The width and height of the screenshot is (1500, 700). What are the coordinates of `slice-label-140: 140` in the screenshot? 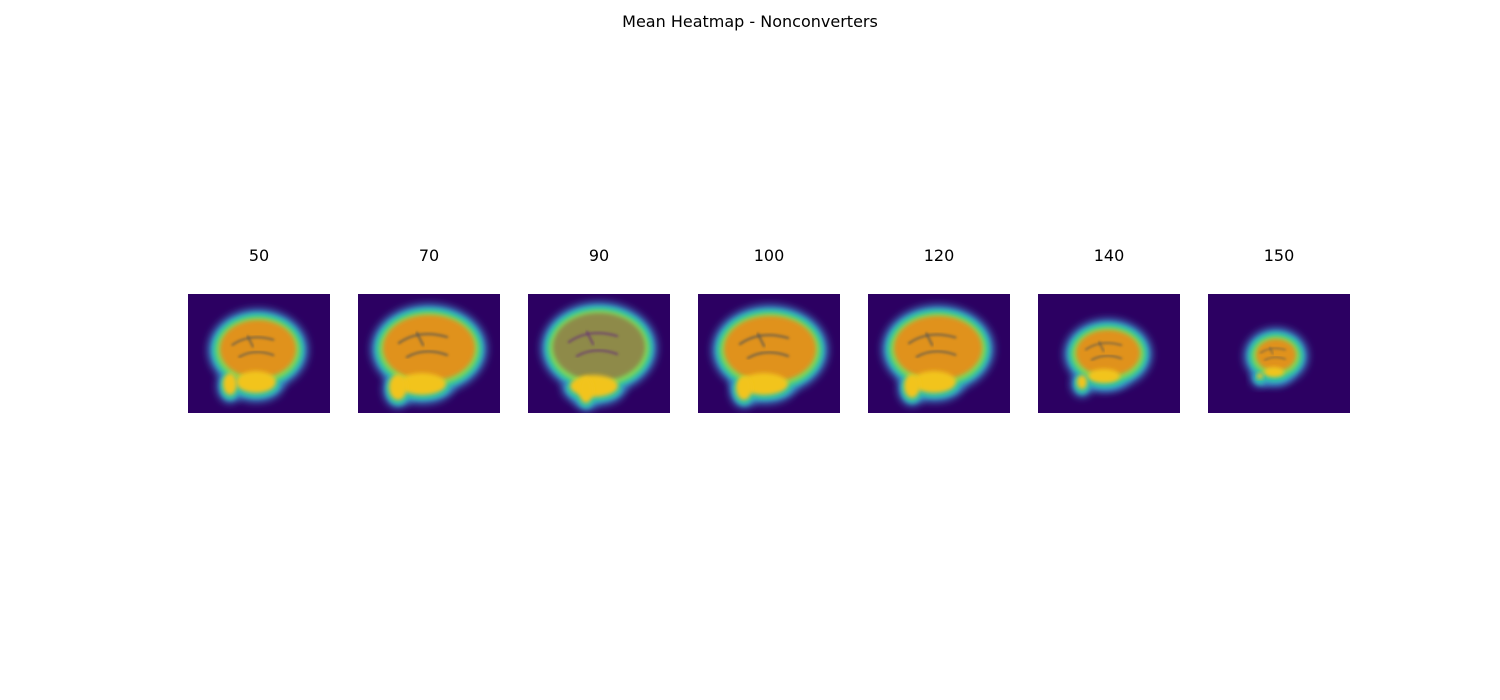 It's located at (1109, 255).